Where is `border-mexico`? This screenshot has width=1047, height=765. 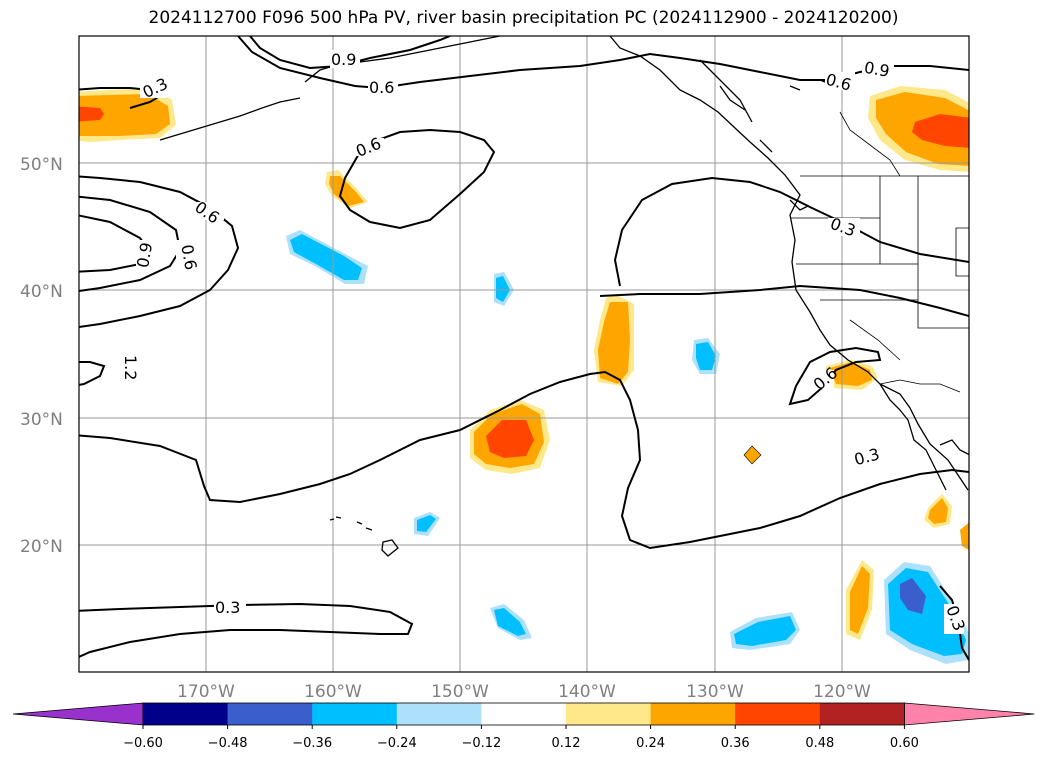 border-mexico is located at coordinates (920, 386).